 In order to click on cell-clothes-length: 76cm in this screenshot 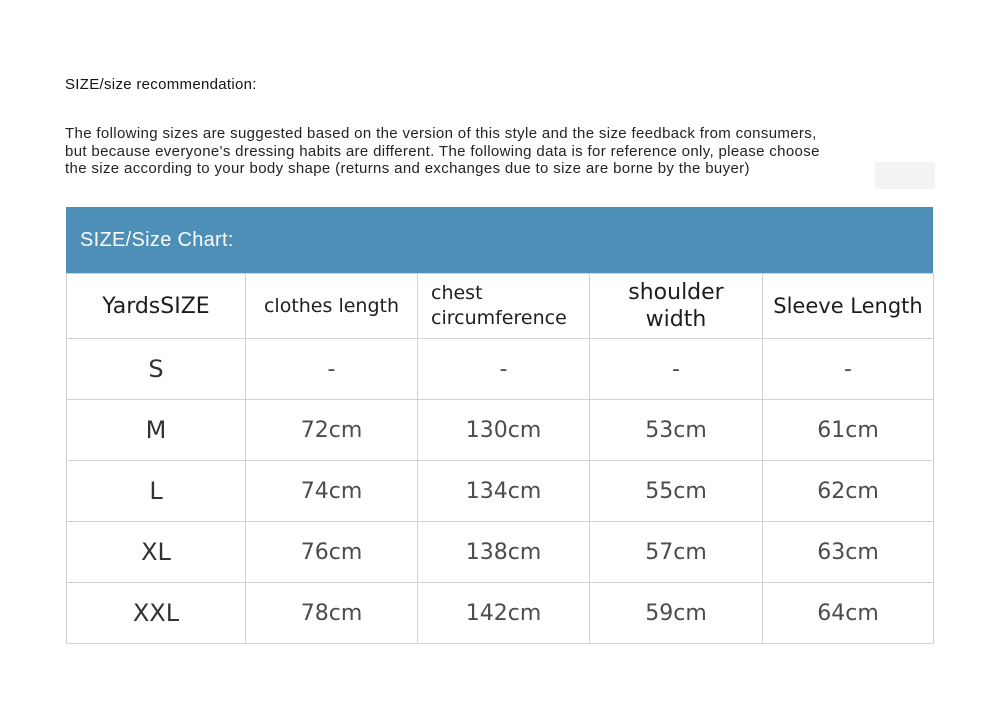, I will do `click(331, 552)`.